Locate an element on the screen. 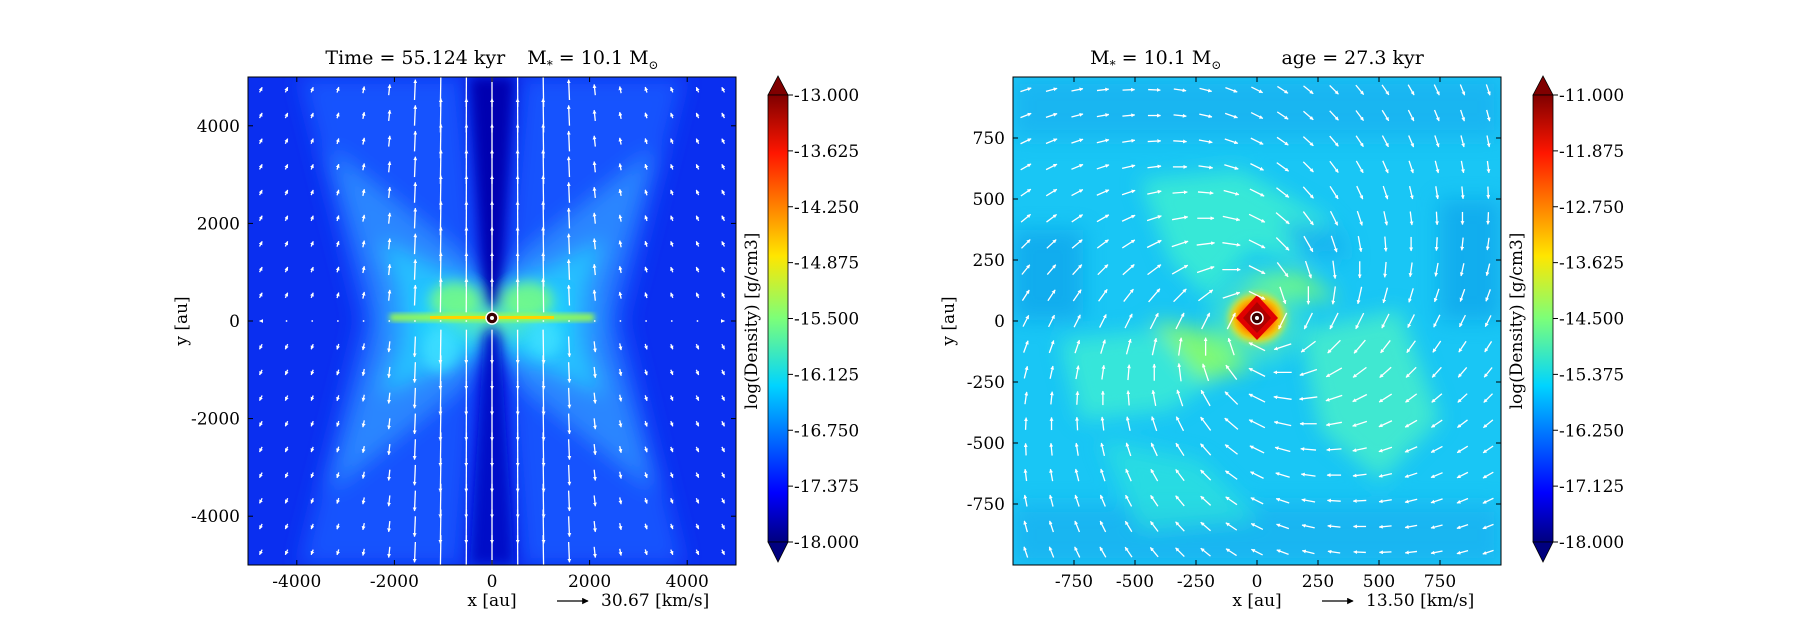  right-colorbar-tick-label: -12.750 is located at coordinates (1591, 208).